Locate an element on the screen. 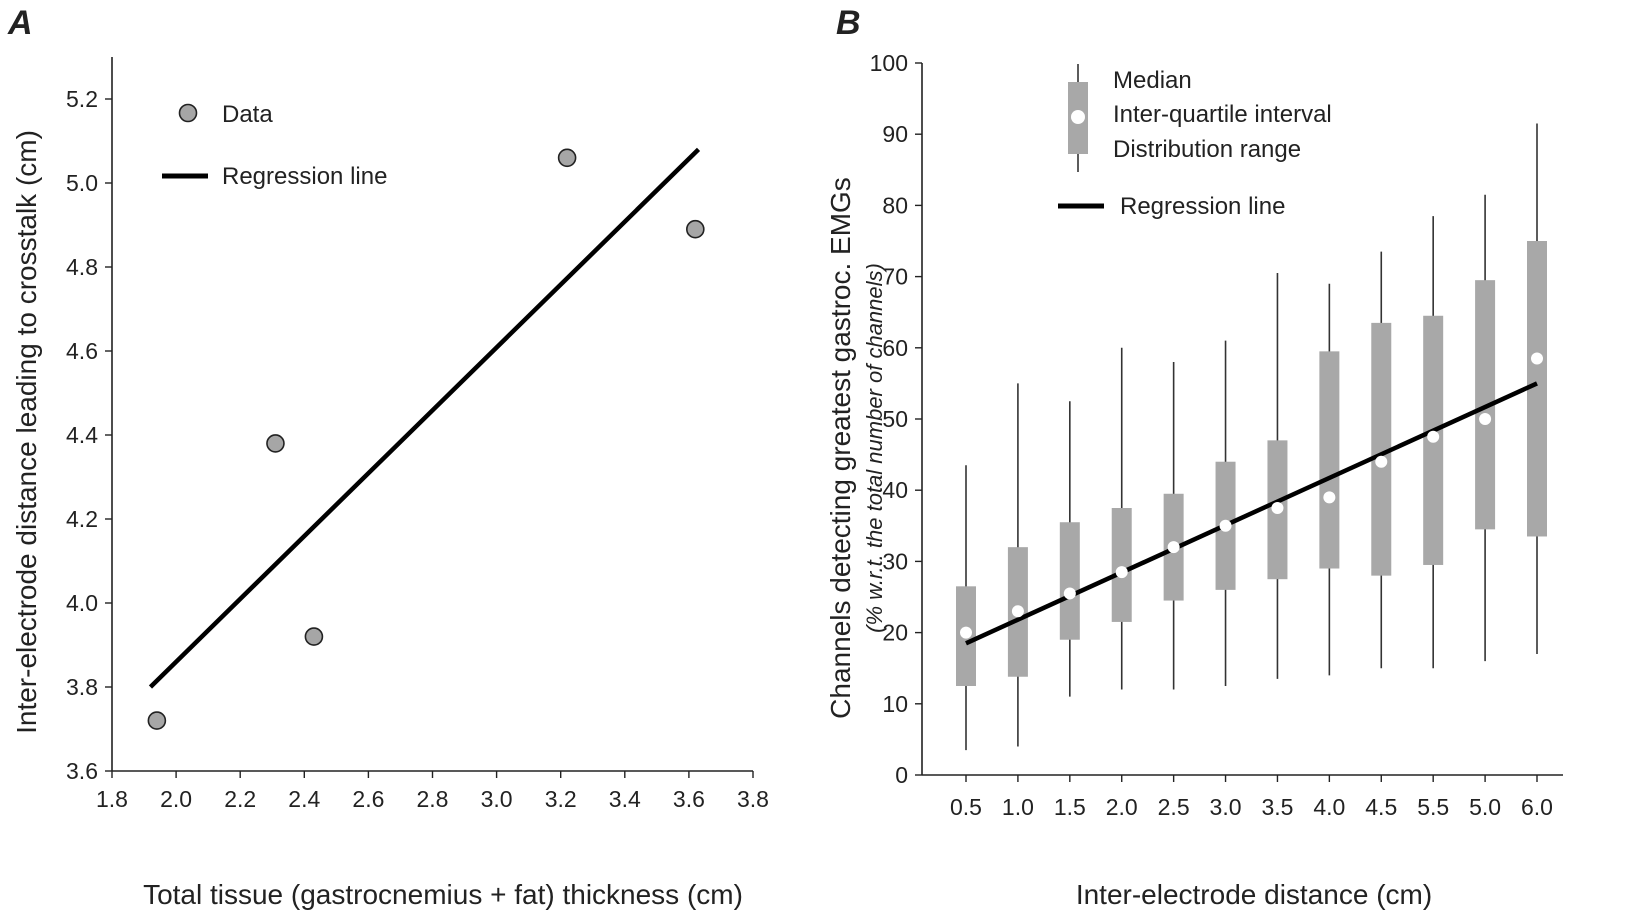 This screenshot has width=1650, height=915. y-tick-label: 60 is located at coordinates (895, 348).